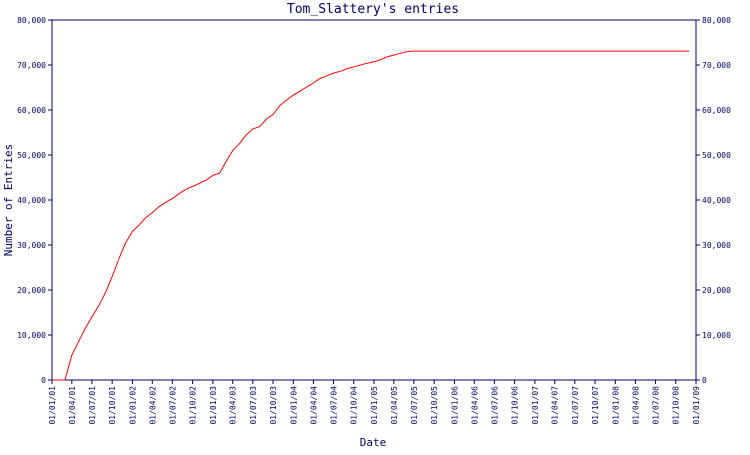 The height and width of the screenshot is (455, 750). What do you see at coordinates (373, 442) in the screenshot?
I see `x-axis-label: Date` at bounding box center [373, 442].